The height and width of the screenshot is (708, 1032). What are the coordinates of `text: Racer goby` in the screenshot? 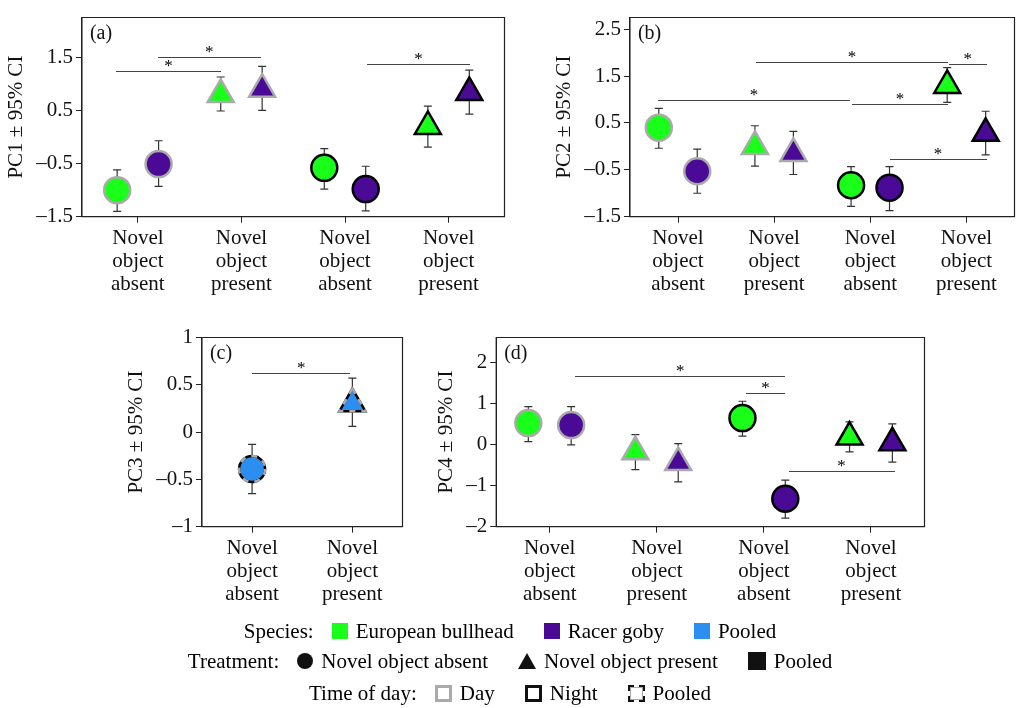 It's located at (615, 631).